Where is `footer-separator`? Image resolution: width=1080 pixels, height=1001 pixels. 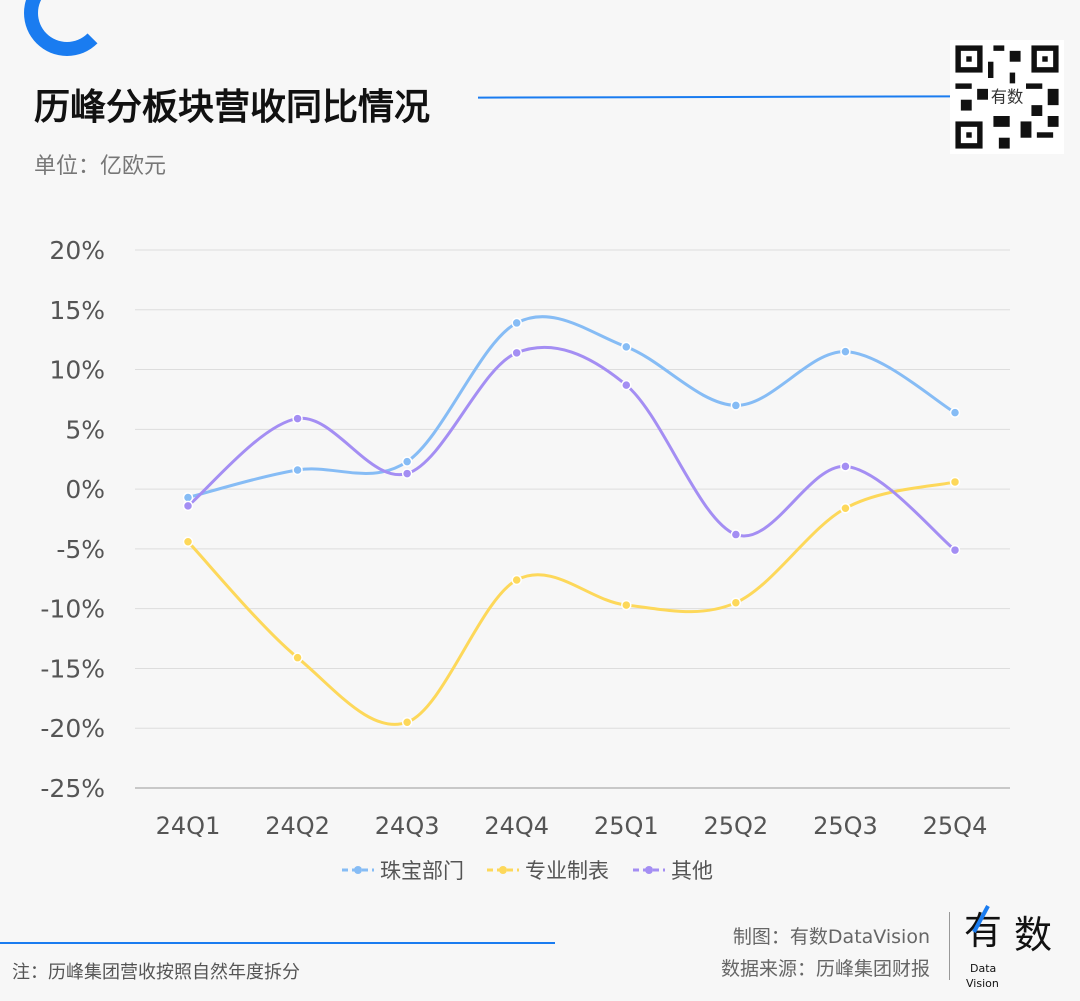
footer-separator is located at coordinates (949, 946).